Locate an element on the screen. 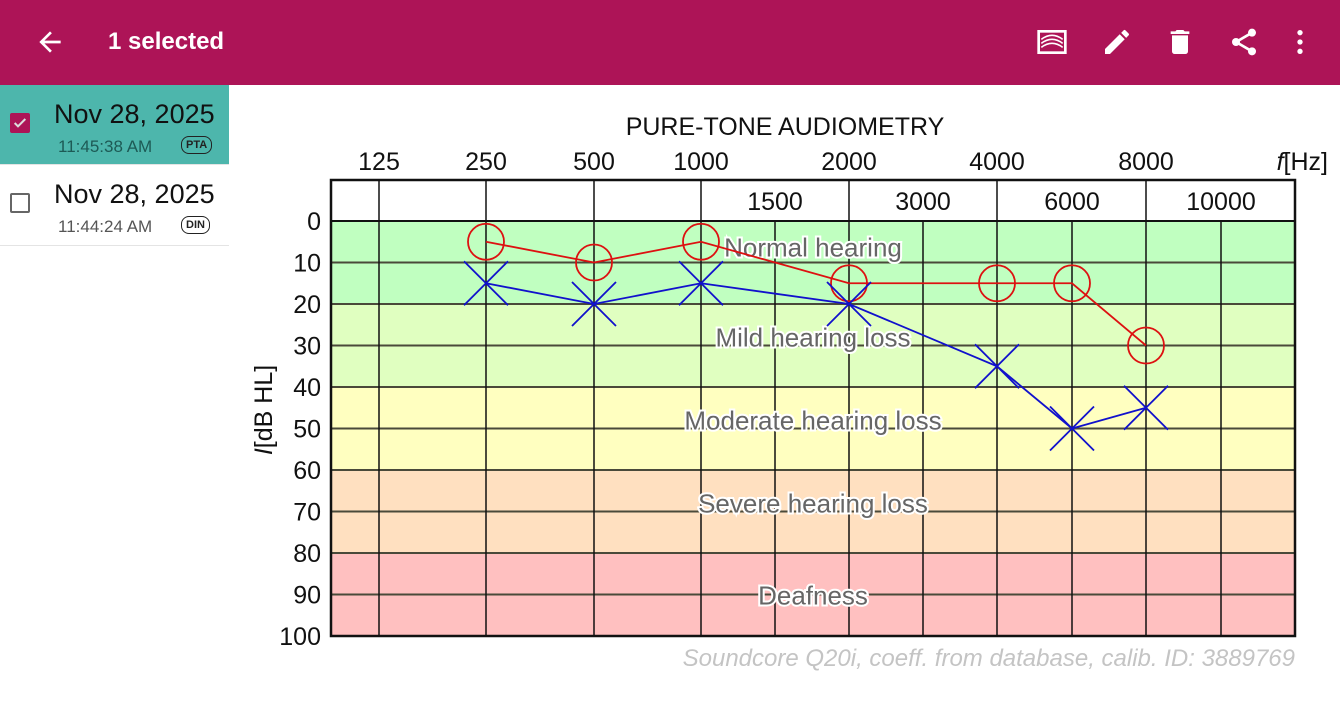 The image size is (1340, 705). band-deafness is located at coordinates (813, 594).